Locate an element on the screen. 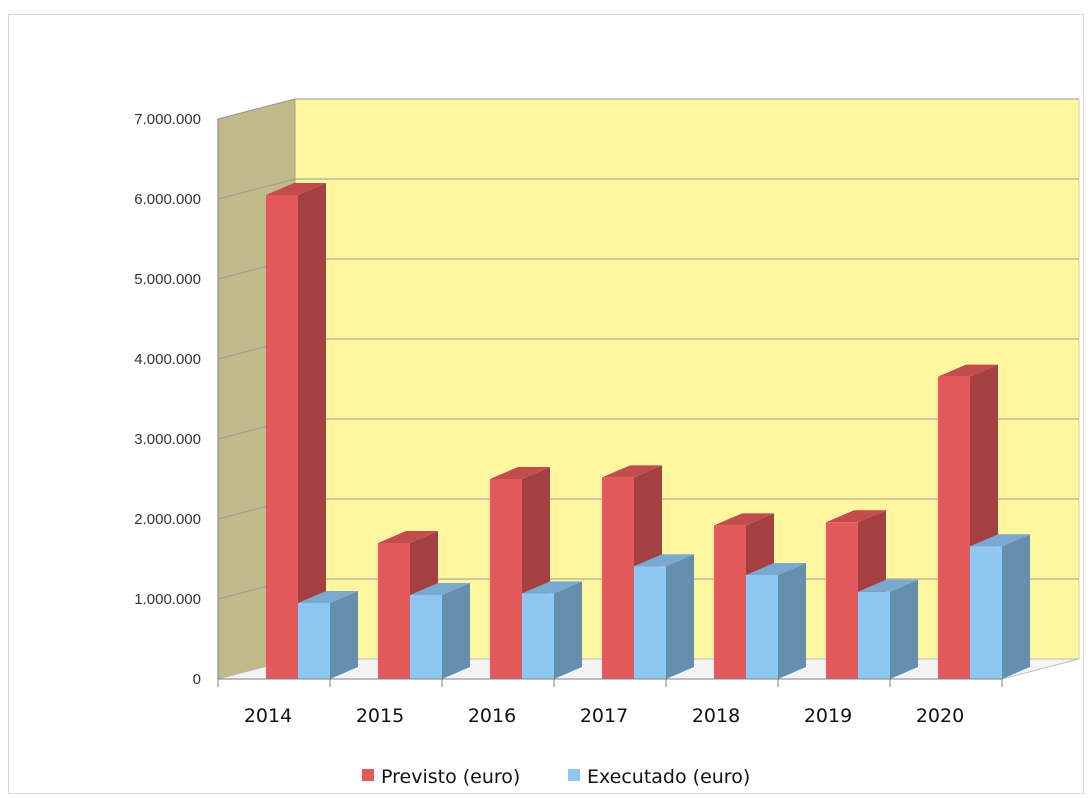 The width and height of the screenshot is (1091, 798). legend-label-executado: Executado (euro) is located at coordinates (668, 777).